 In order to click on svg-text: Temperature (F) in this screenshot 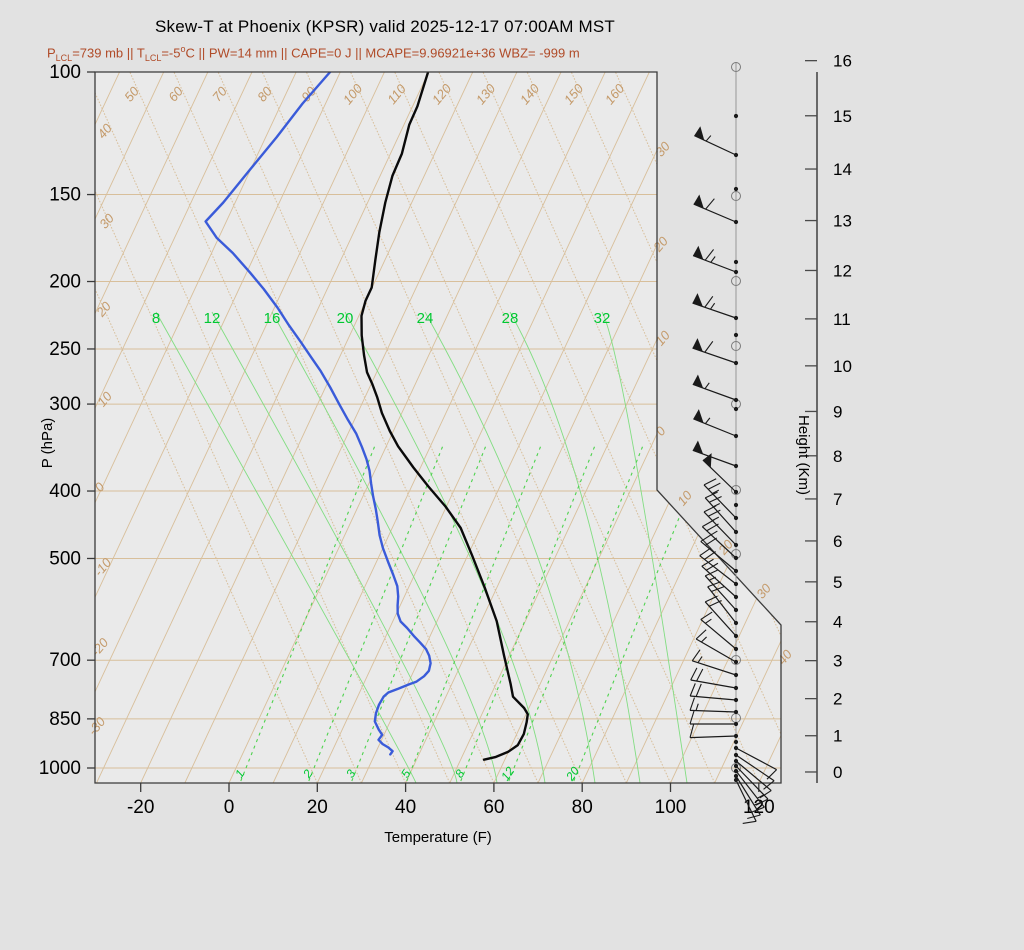, I will do `click(438, 837)`.